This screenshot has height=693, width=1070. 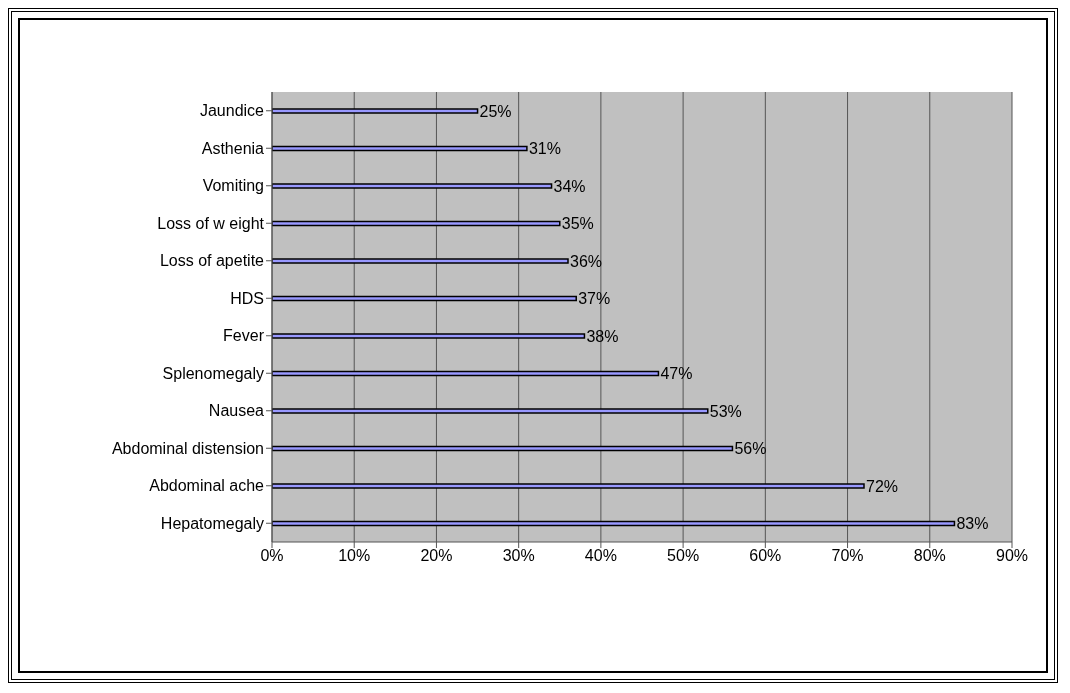 What do you see at coordinates (495, 111) in the screenshot?
I see `data-label: 25%` at bounding box center [495, 111].